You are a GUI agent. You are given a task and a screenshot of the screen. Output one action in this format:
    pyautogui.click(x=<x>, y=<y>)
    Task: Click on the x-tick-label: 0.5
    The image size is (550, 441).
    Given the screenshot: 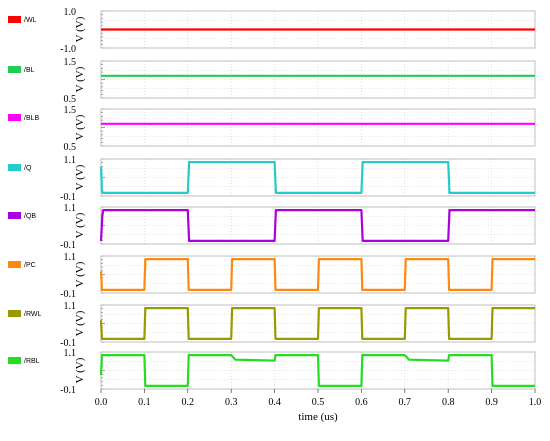 What is the action you would take?
    pyautogui.click(x=318, y=402)
    